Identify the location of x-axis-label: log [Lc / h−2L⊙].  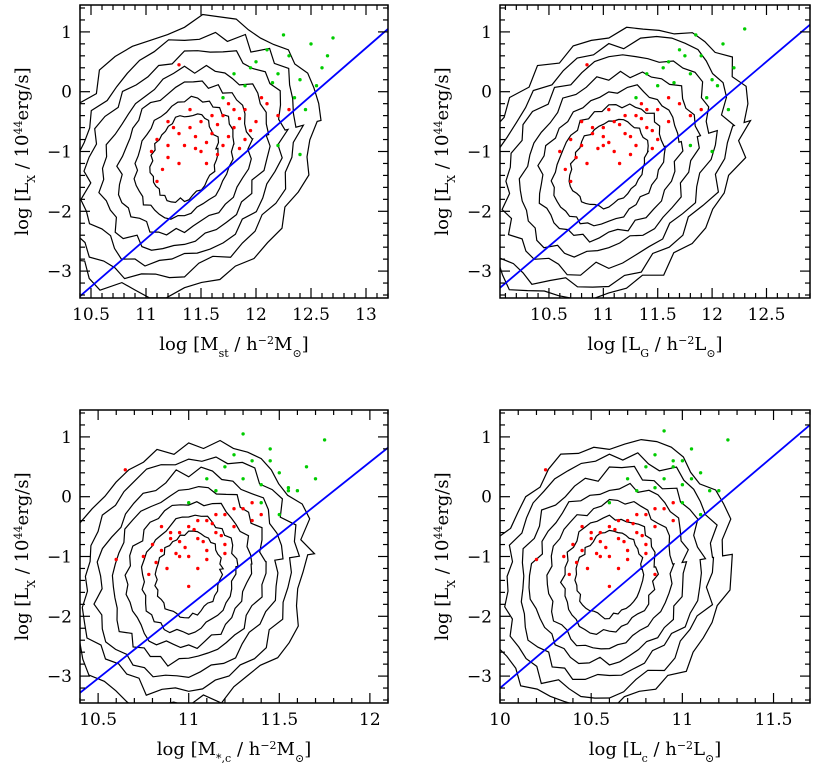
(655, 751).